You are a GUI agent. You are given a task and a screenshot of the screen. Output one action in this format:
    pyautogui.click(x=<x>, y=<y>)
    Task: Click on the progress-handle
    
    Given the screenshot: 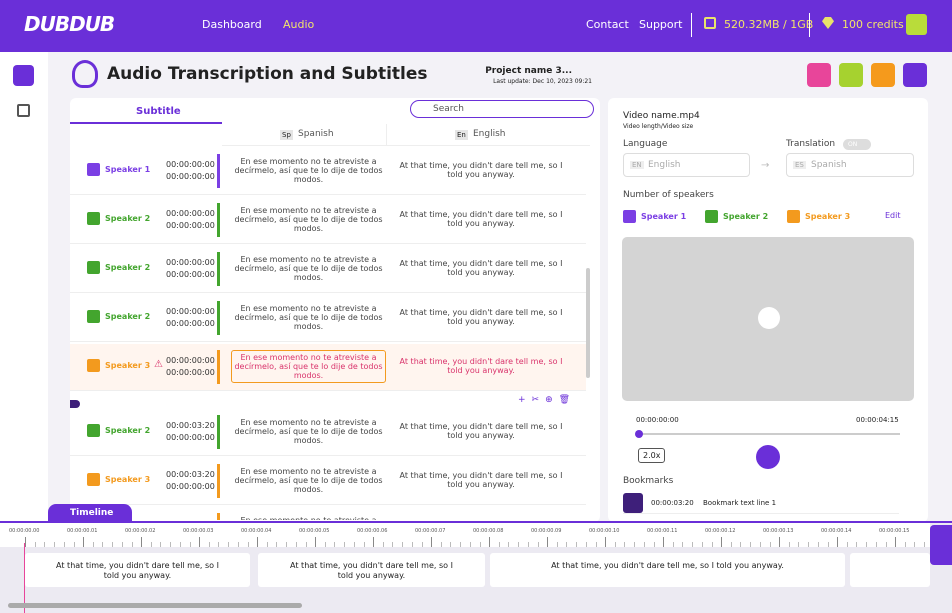 What is the action you would take?
    pyautogui.click(x=639, y=434)
    